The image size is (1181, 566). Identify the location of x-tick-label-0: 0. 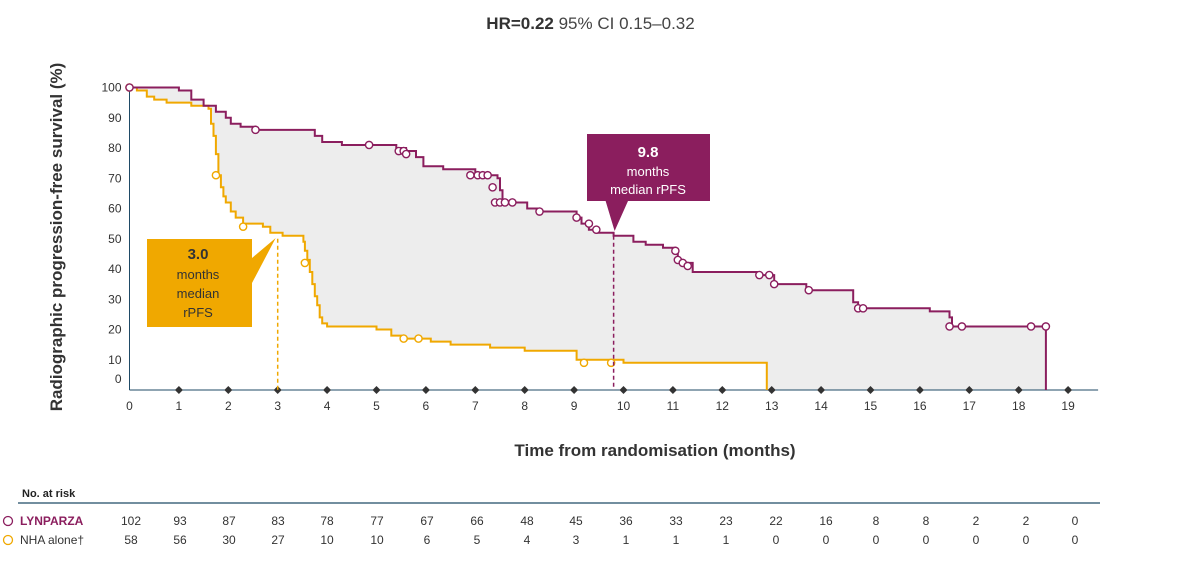
(129, 406).